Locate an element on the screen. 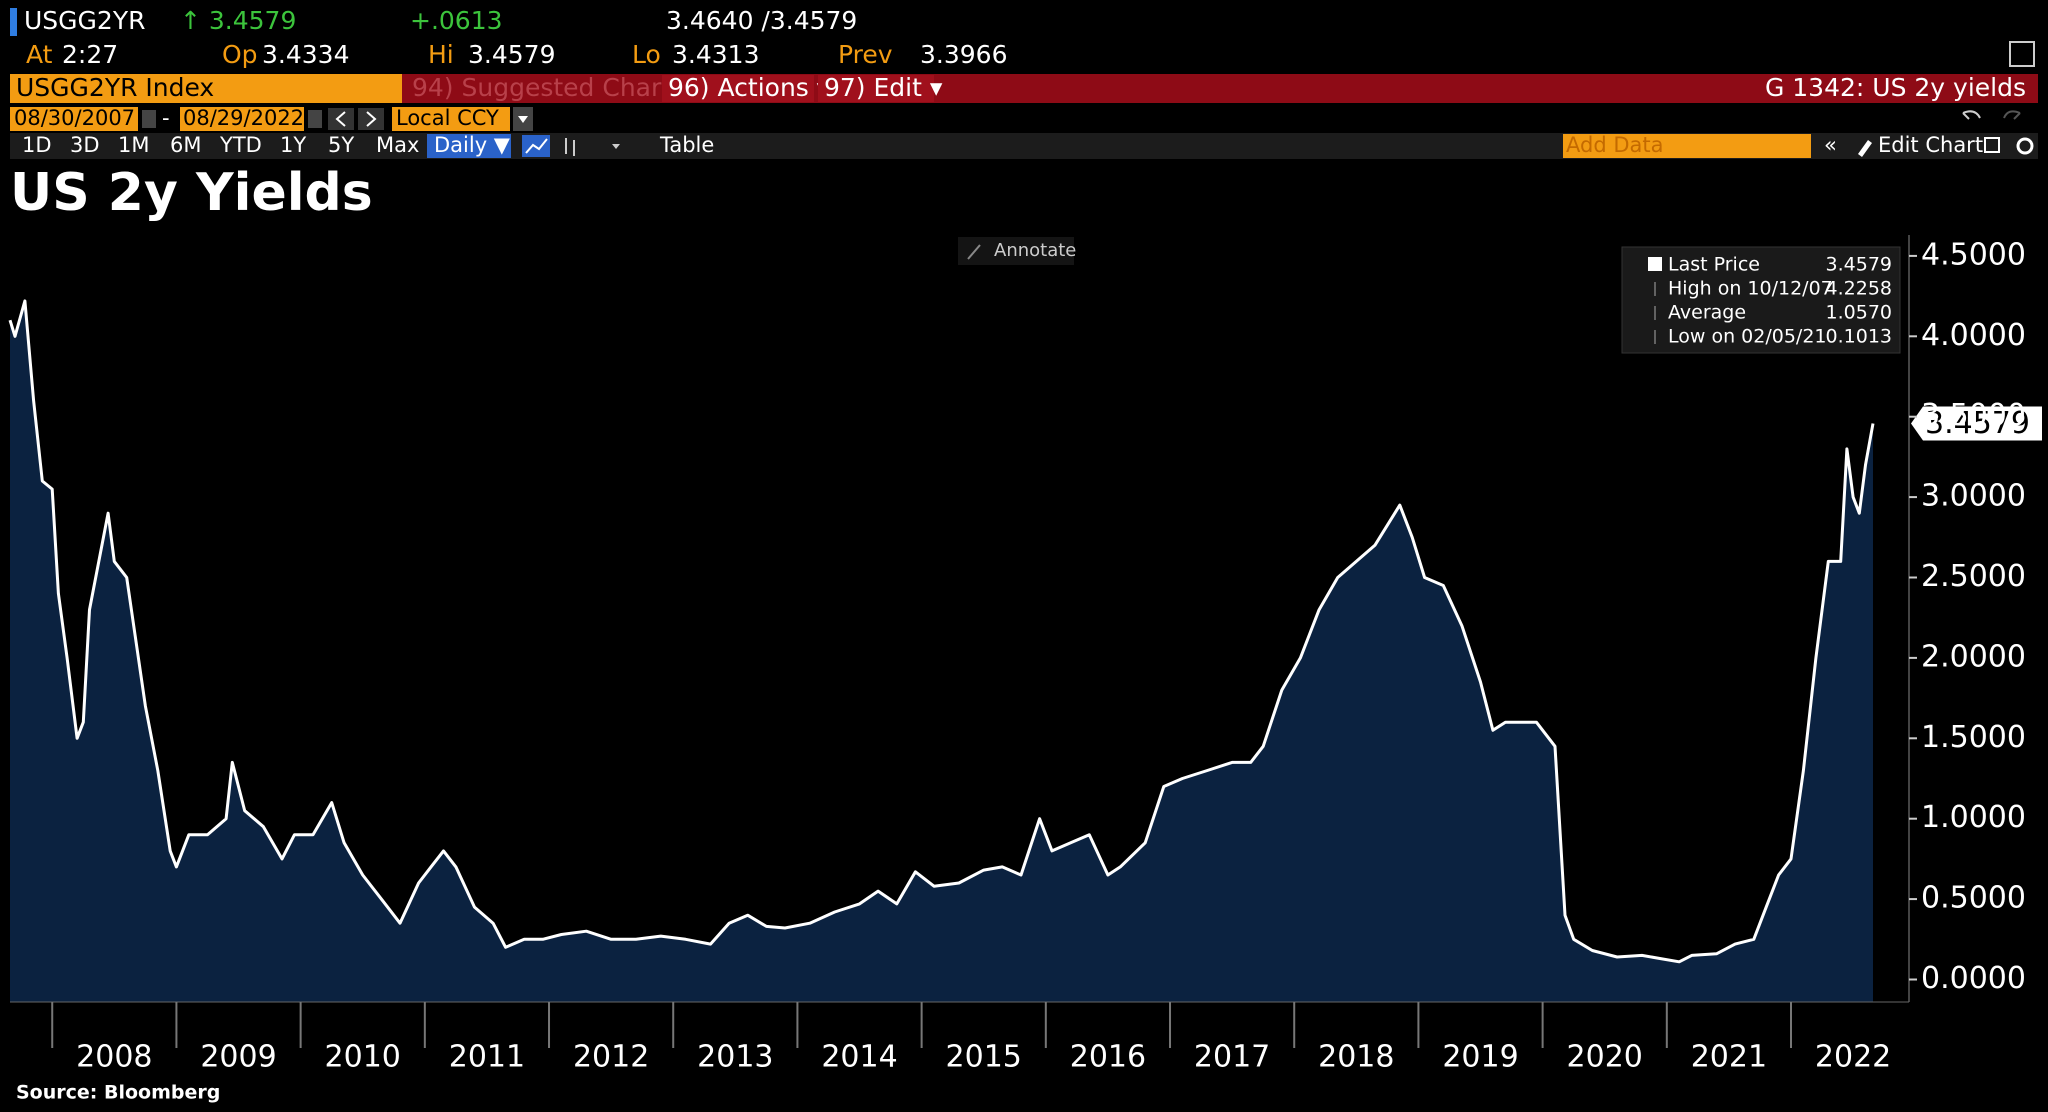 This screenshot has width=2048, height=1112. next-button is located at coordinates (371, 119).